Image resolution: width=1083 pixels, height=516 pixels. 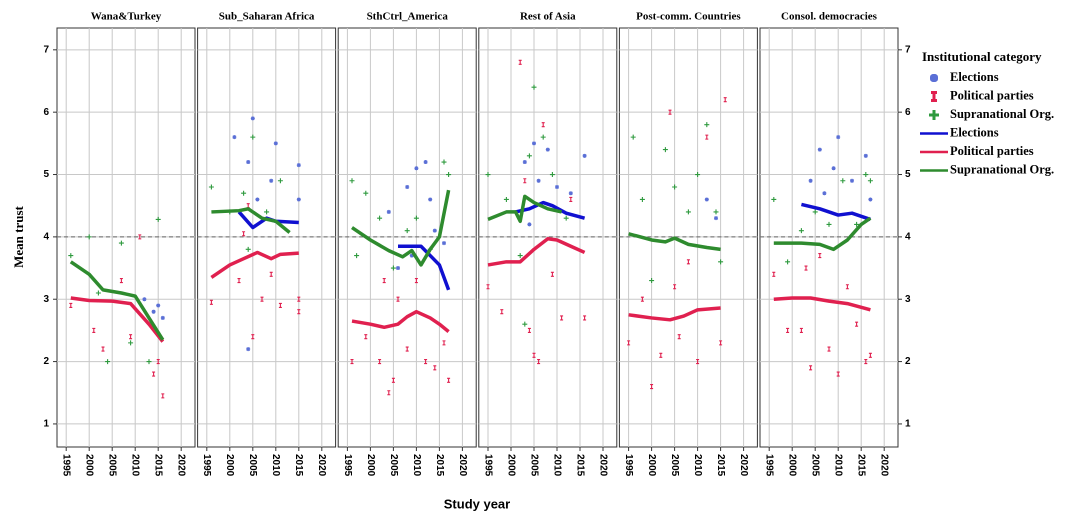 I want to click on x-axis-label: Study year, so click(x=477, y=503).